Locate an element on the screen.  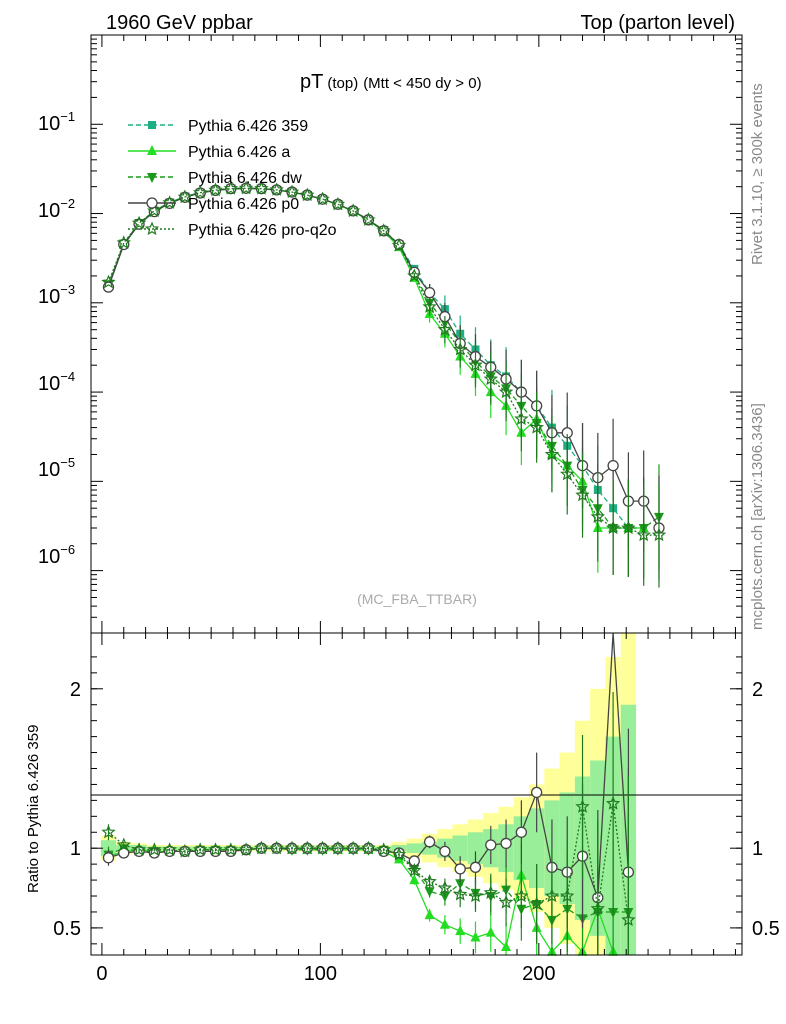
legend-marker-s359 is located at coordinates (152, 125).